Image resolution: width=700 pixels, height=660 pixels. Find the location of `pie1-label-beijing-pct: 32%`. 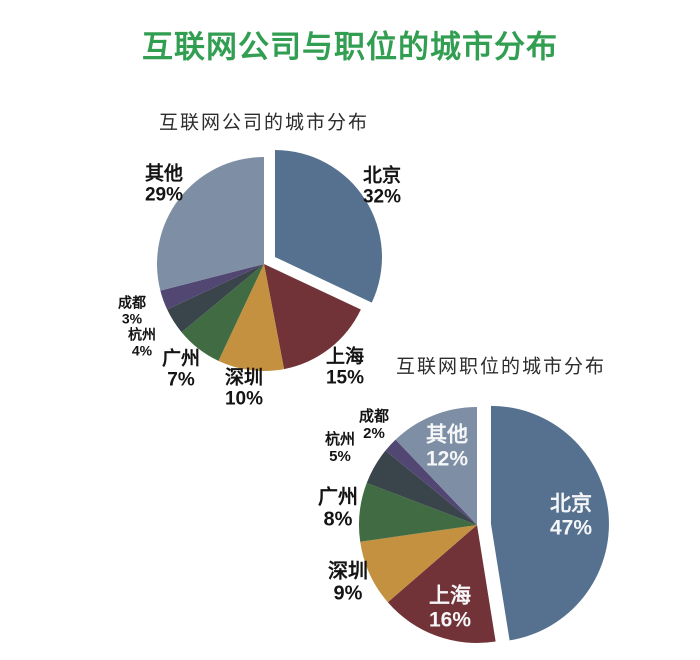

pie1-label-beijing-pct: 32% is located at coordinates (382, 197).